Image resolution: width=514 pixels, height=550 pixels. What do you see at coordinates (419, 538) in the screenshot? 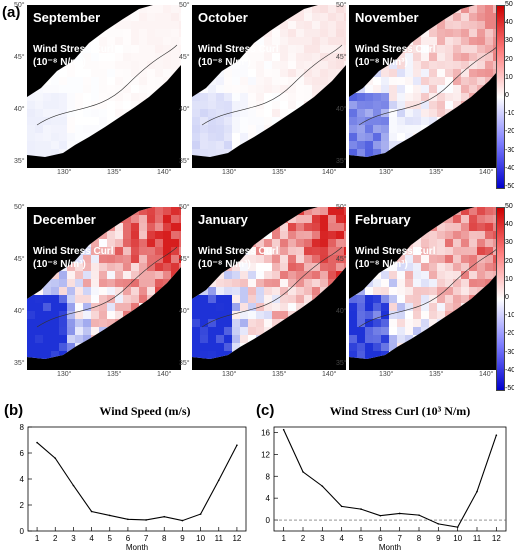
I see `x-tick-label: 8` at bounding box center [419, 538].